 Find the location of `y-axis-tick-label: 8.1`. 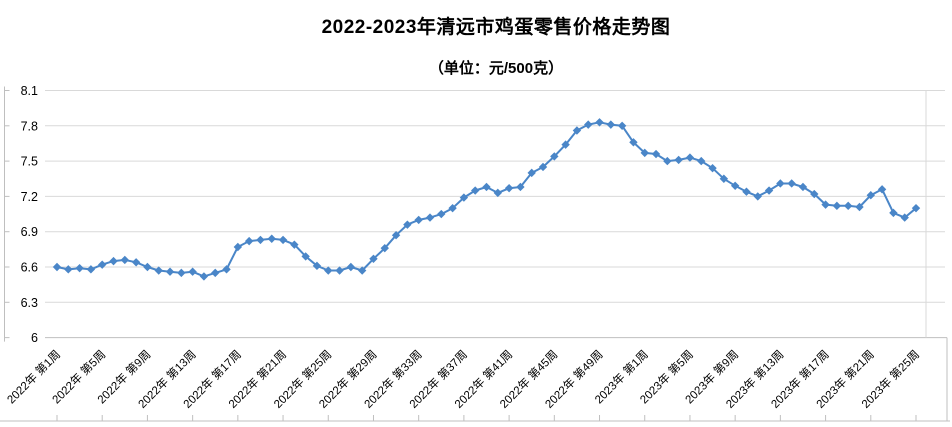

y-axis-tick-label: 8.1 is located at coordinates (29, 91).